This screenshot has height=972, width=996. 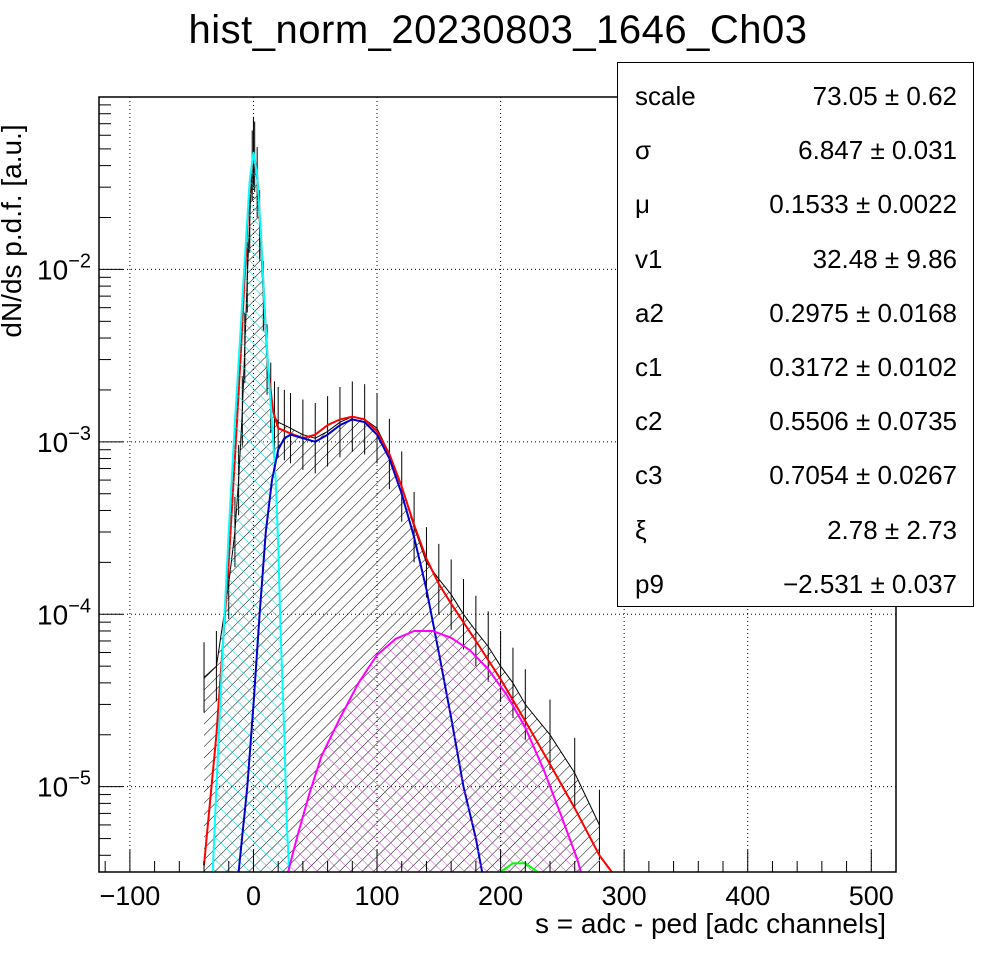 I want to click on stat-row: μ 0.1533 ± 0.0022, so click(x=795, y=204).